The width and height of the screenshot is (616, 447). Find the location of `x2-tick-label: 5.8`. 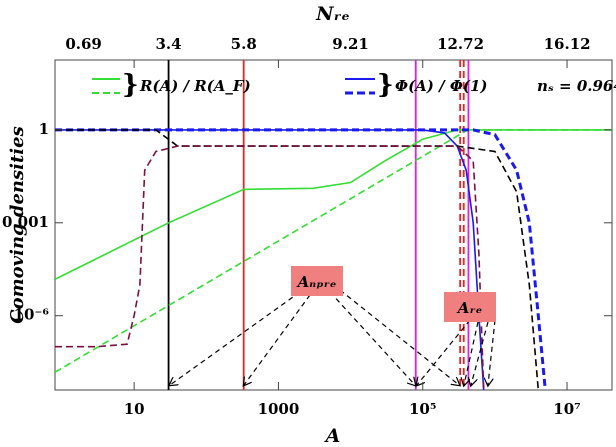

x2-tick-label: 5.8 is located at coordinates (244, 44).